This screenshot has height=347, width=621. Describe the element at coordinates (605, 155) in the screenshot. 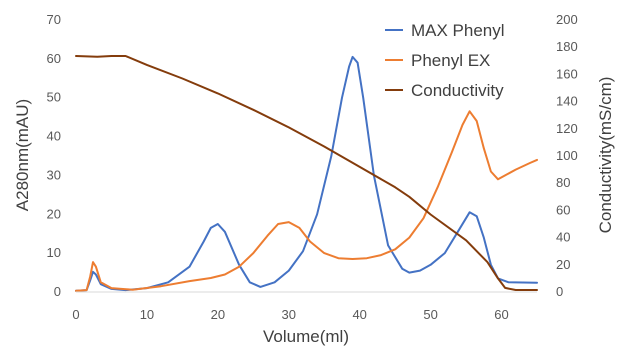

I see `y-right-axis-title: Conductivity(mS/cm)` at that location.